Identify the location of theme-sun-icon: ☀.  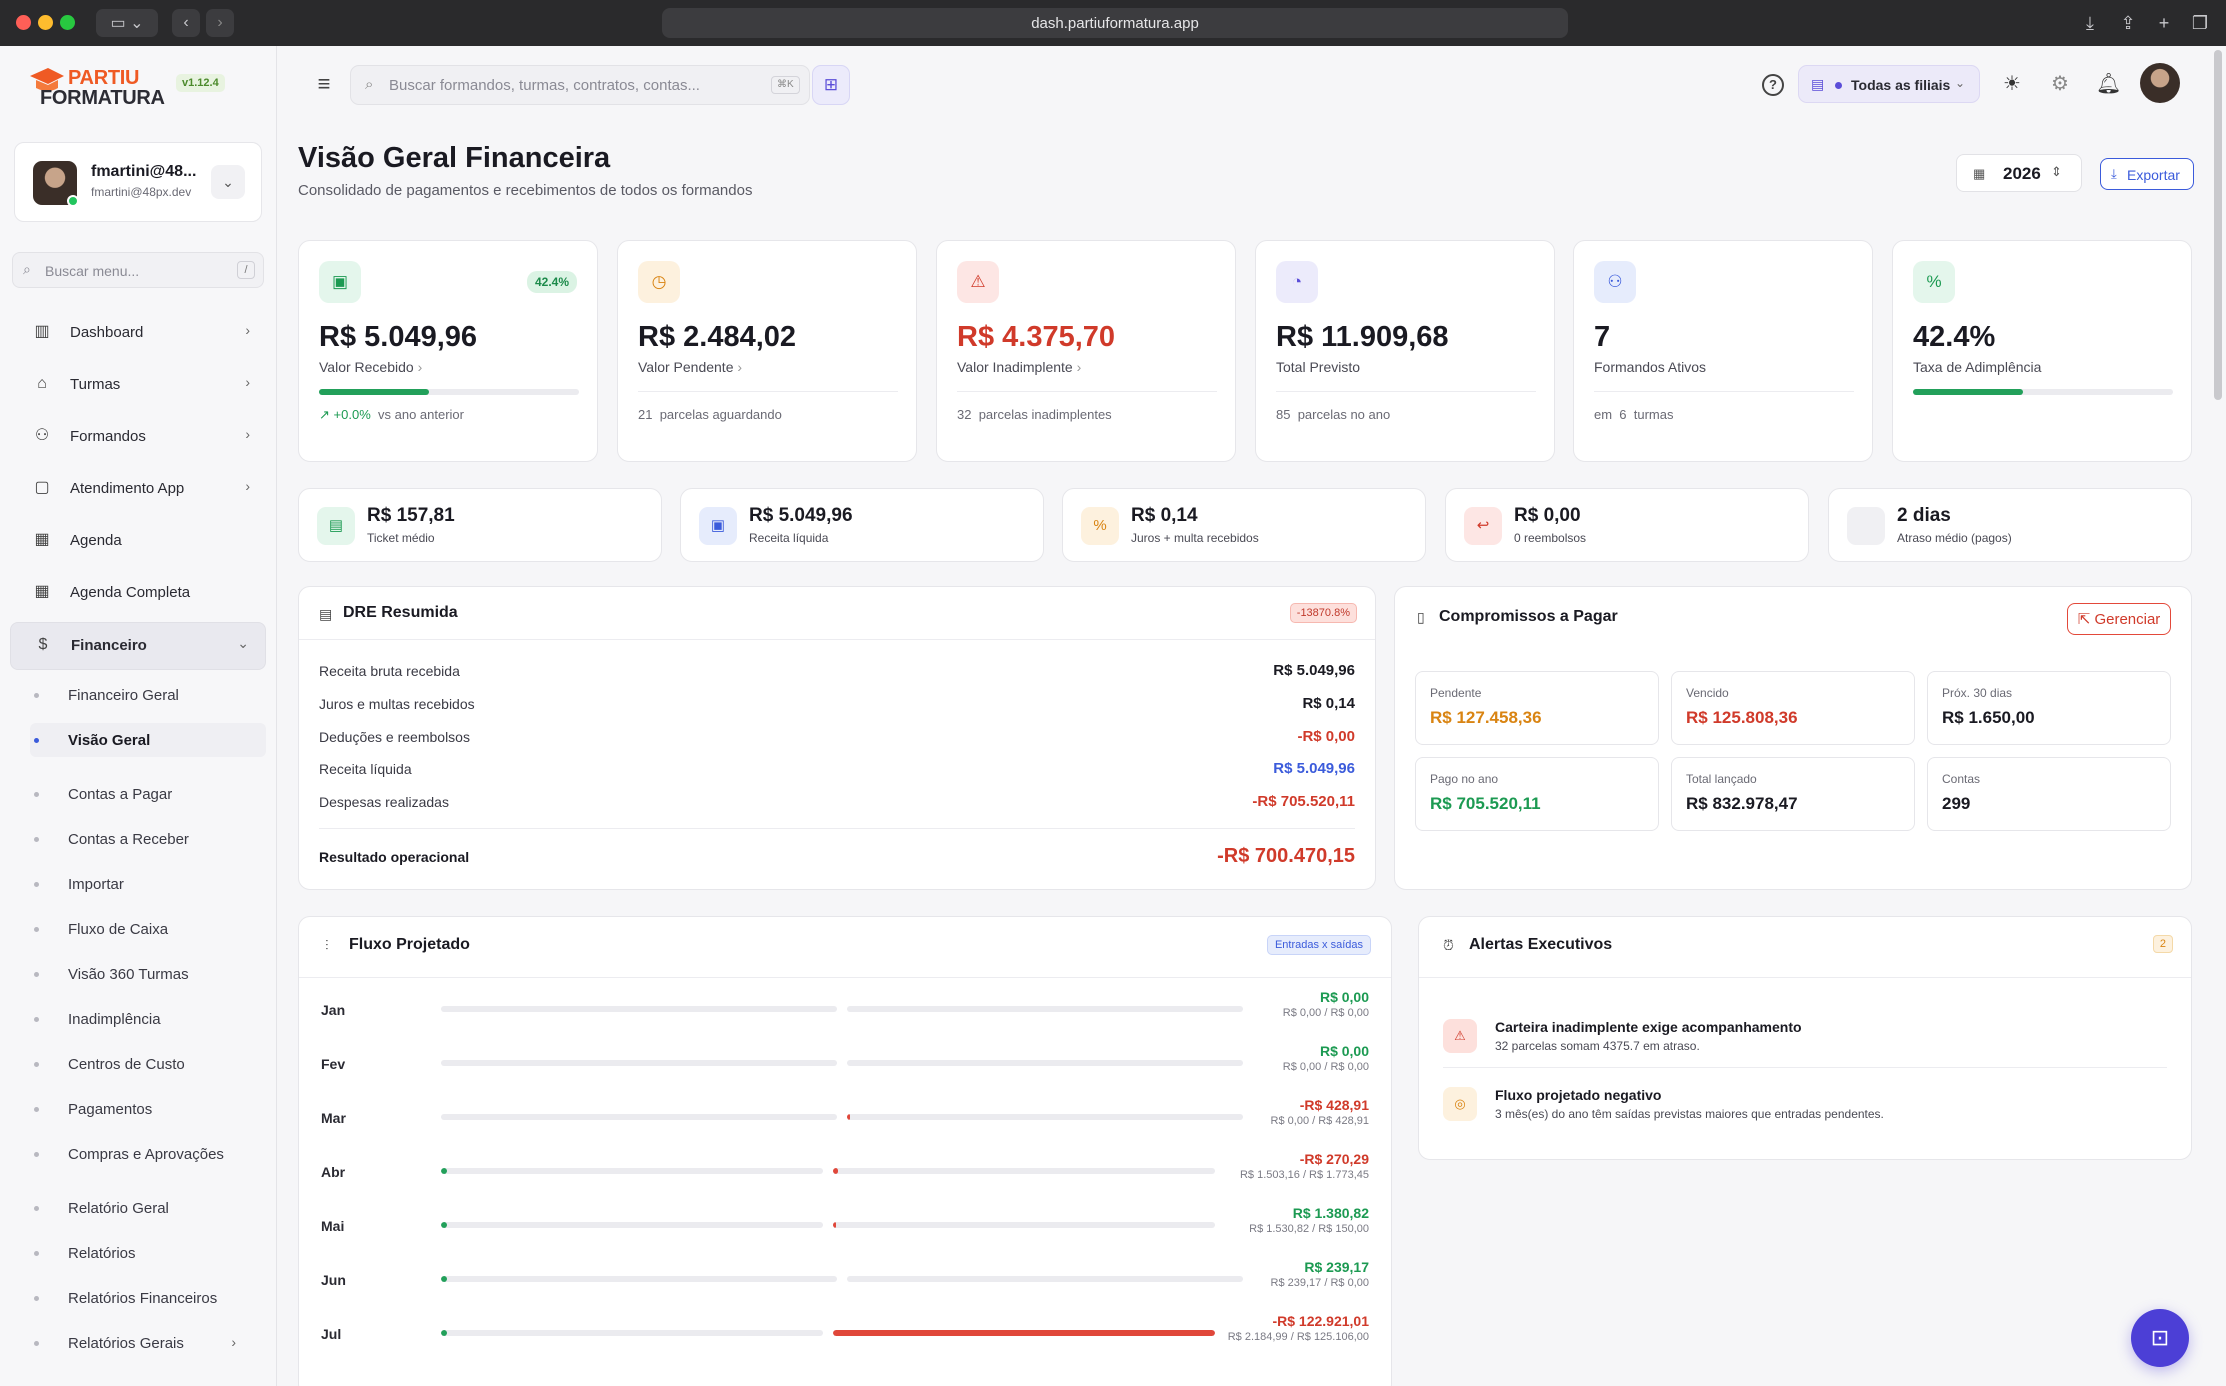
(2012, 84).